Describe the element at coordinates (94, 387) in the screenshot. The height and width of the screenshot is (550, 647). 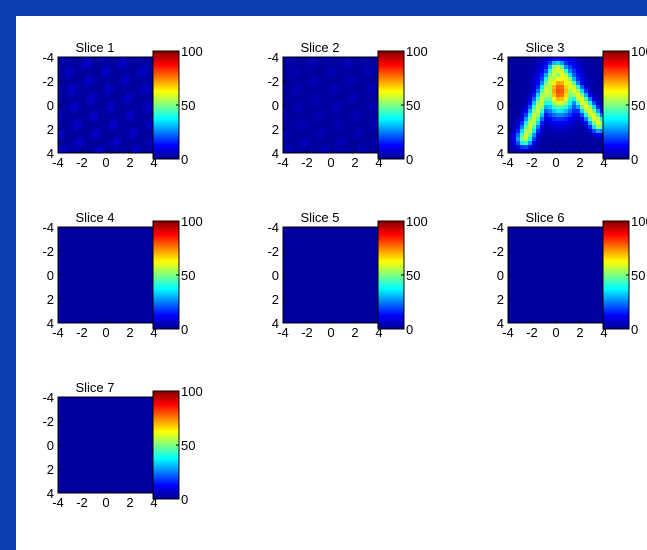
I see `slice-title: Slice 7` at that location.